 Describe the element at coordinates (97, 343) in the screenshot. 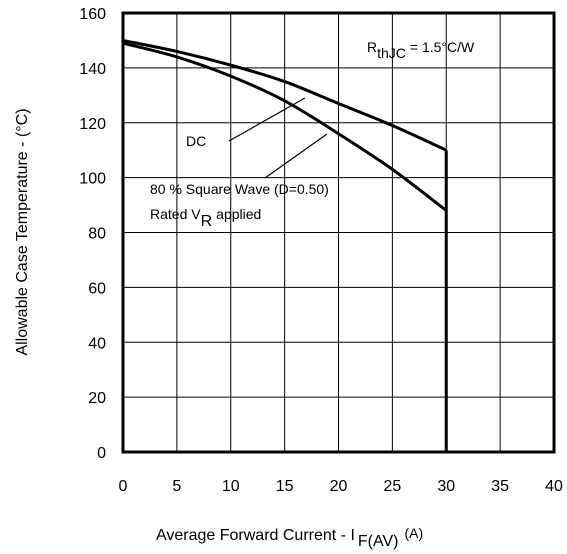

I see `y-tick-label: 40` at that location.